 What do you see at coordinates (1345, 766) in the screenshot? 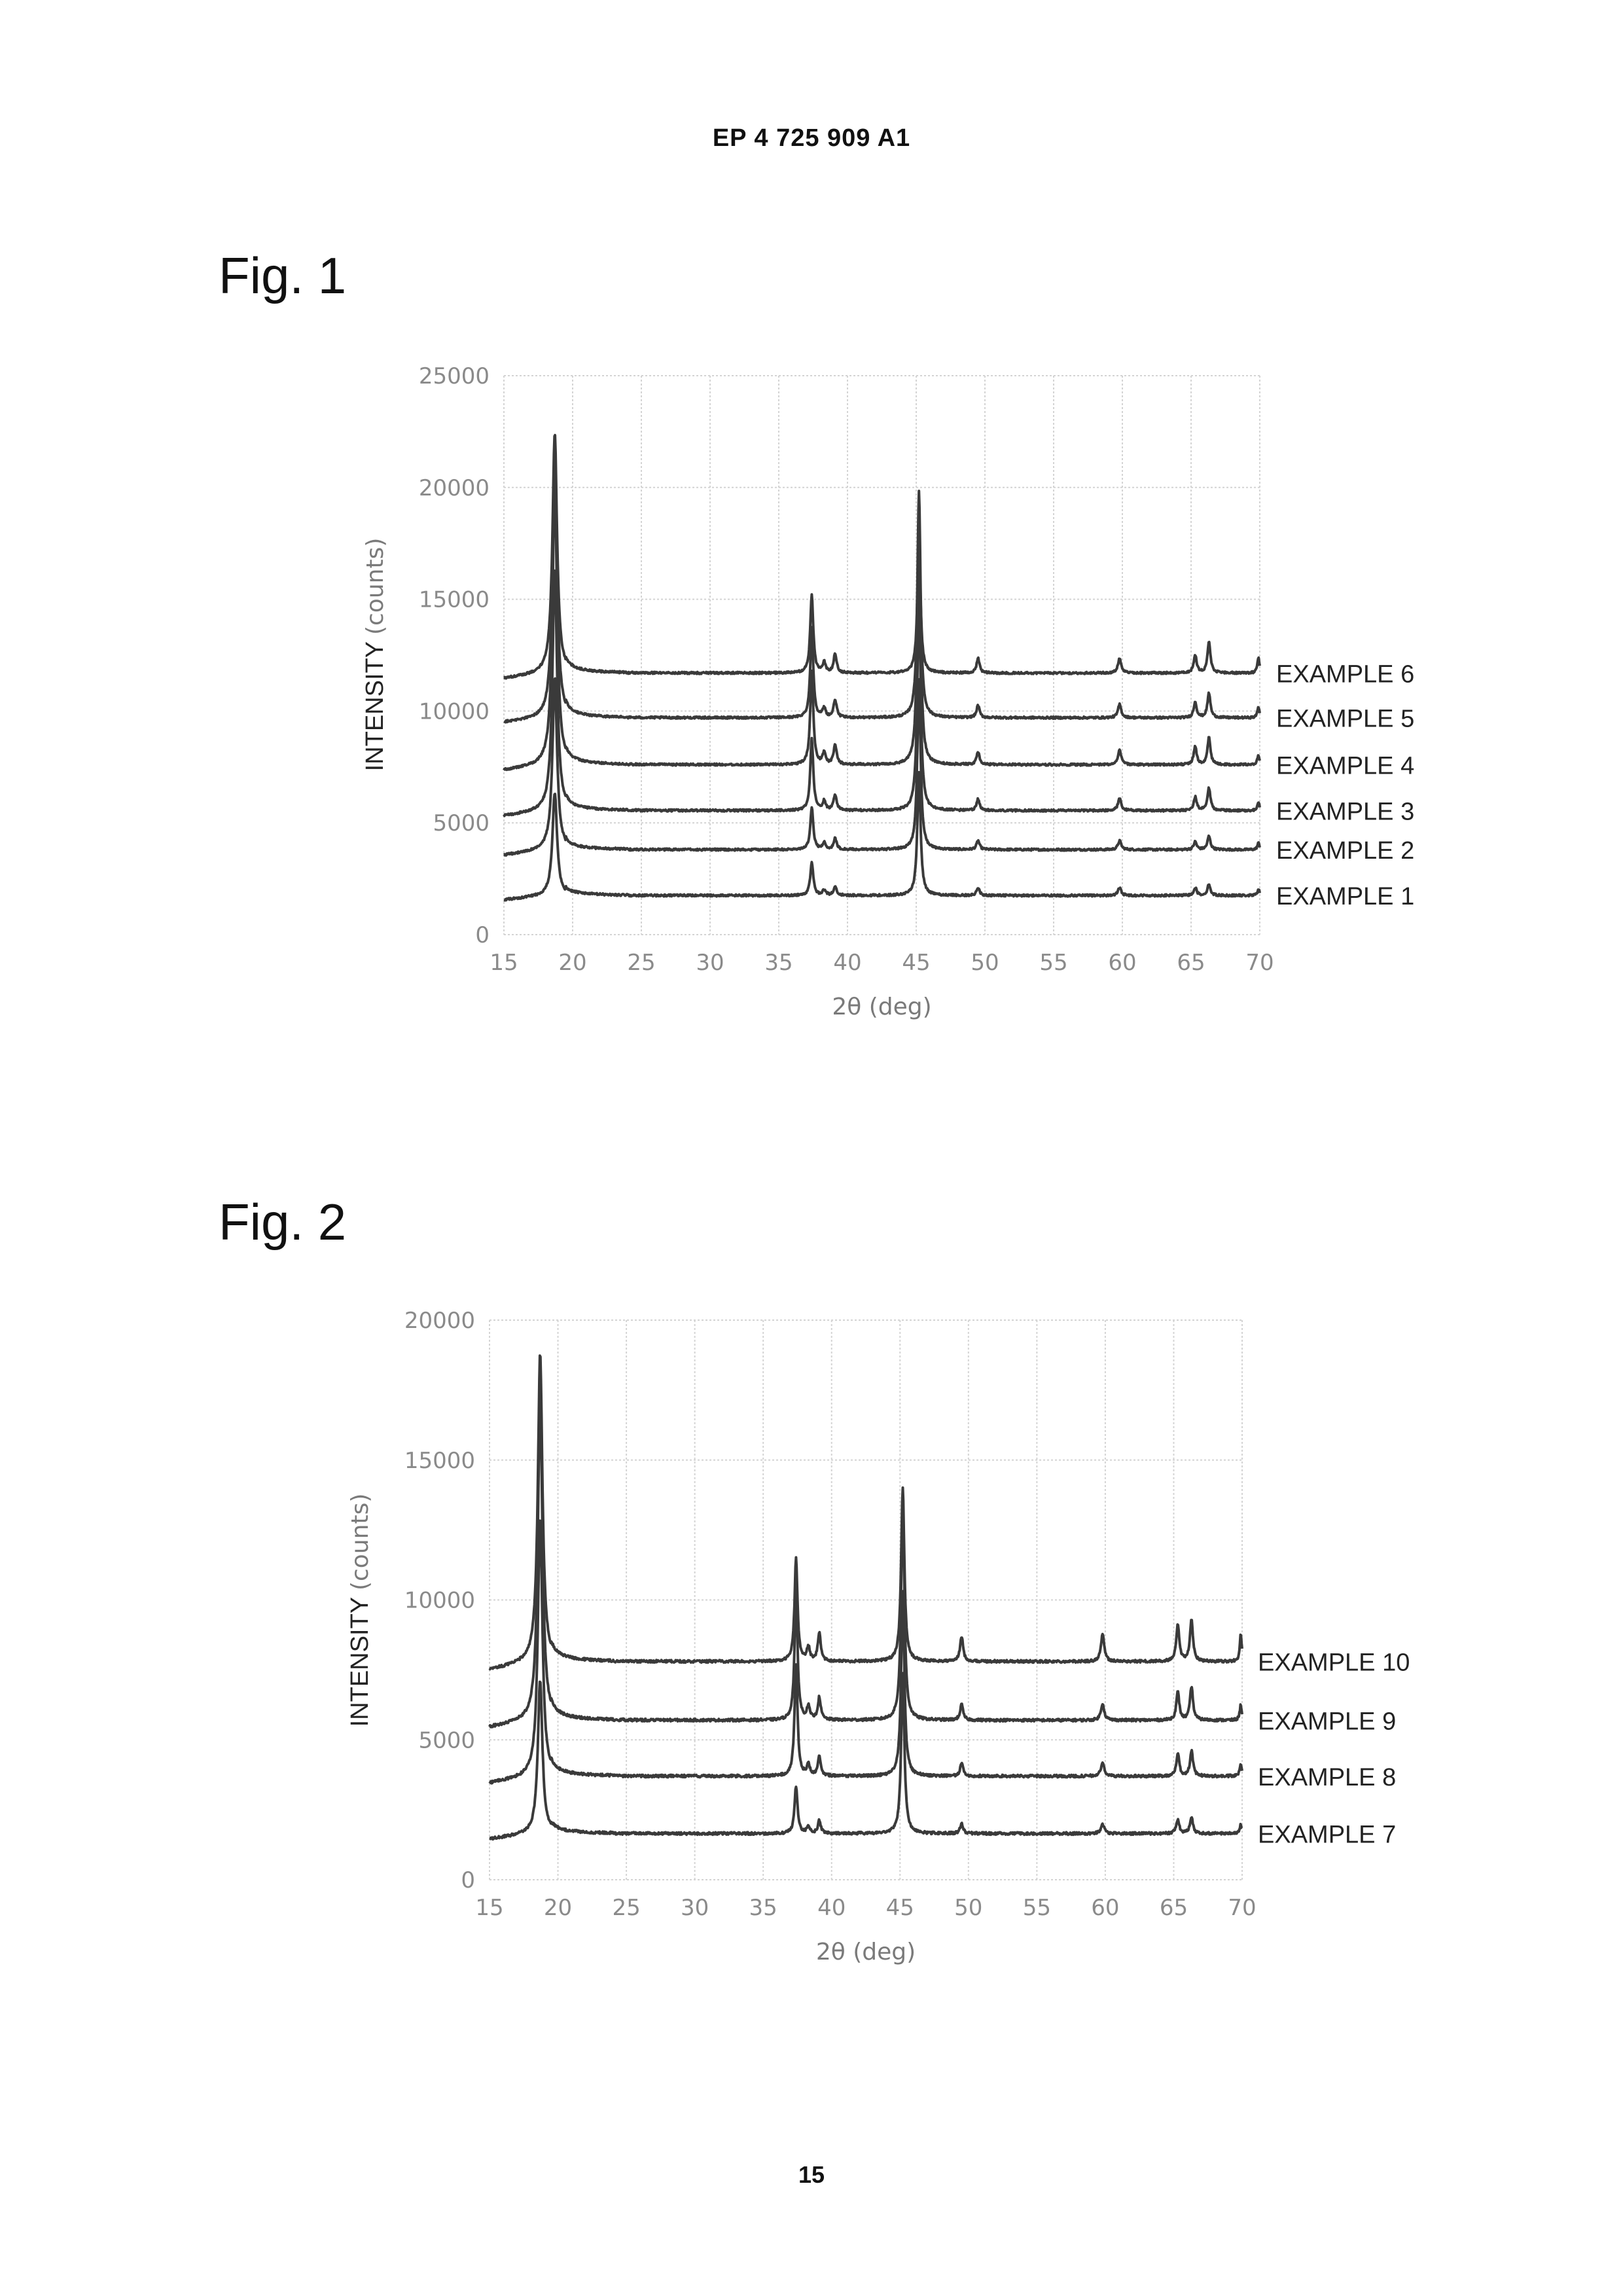
I see `series-label: EXAMPLE 4` at bounding box center [1345, 766].